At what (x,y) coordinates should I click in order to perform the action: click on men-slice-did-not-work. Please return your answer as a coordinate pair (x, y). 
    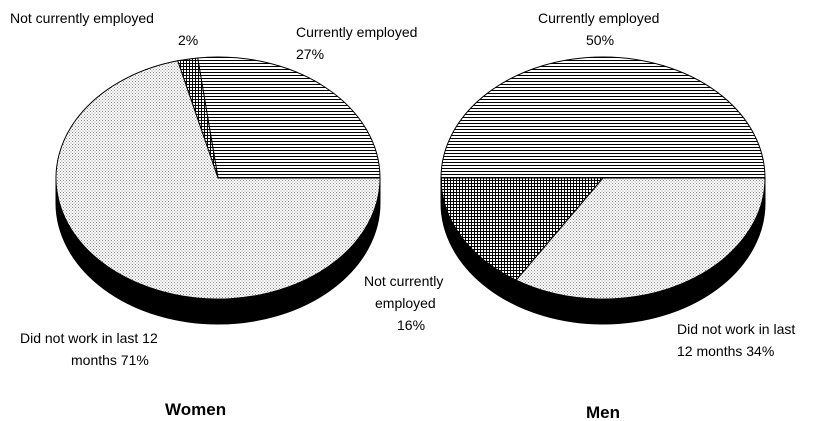
    Looking at the image, I should click on (640, 238).